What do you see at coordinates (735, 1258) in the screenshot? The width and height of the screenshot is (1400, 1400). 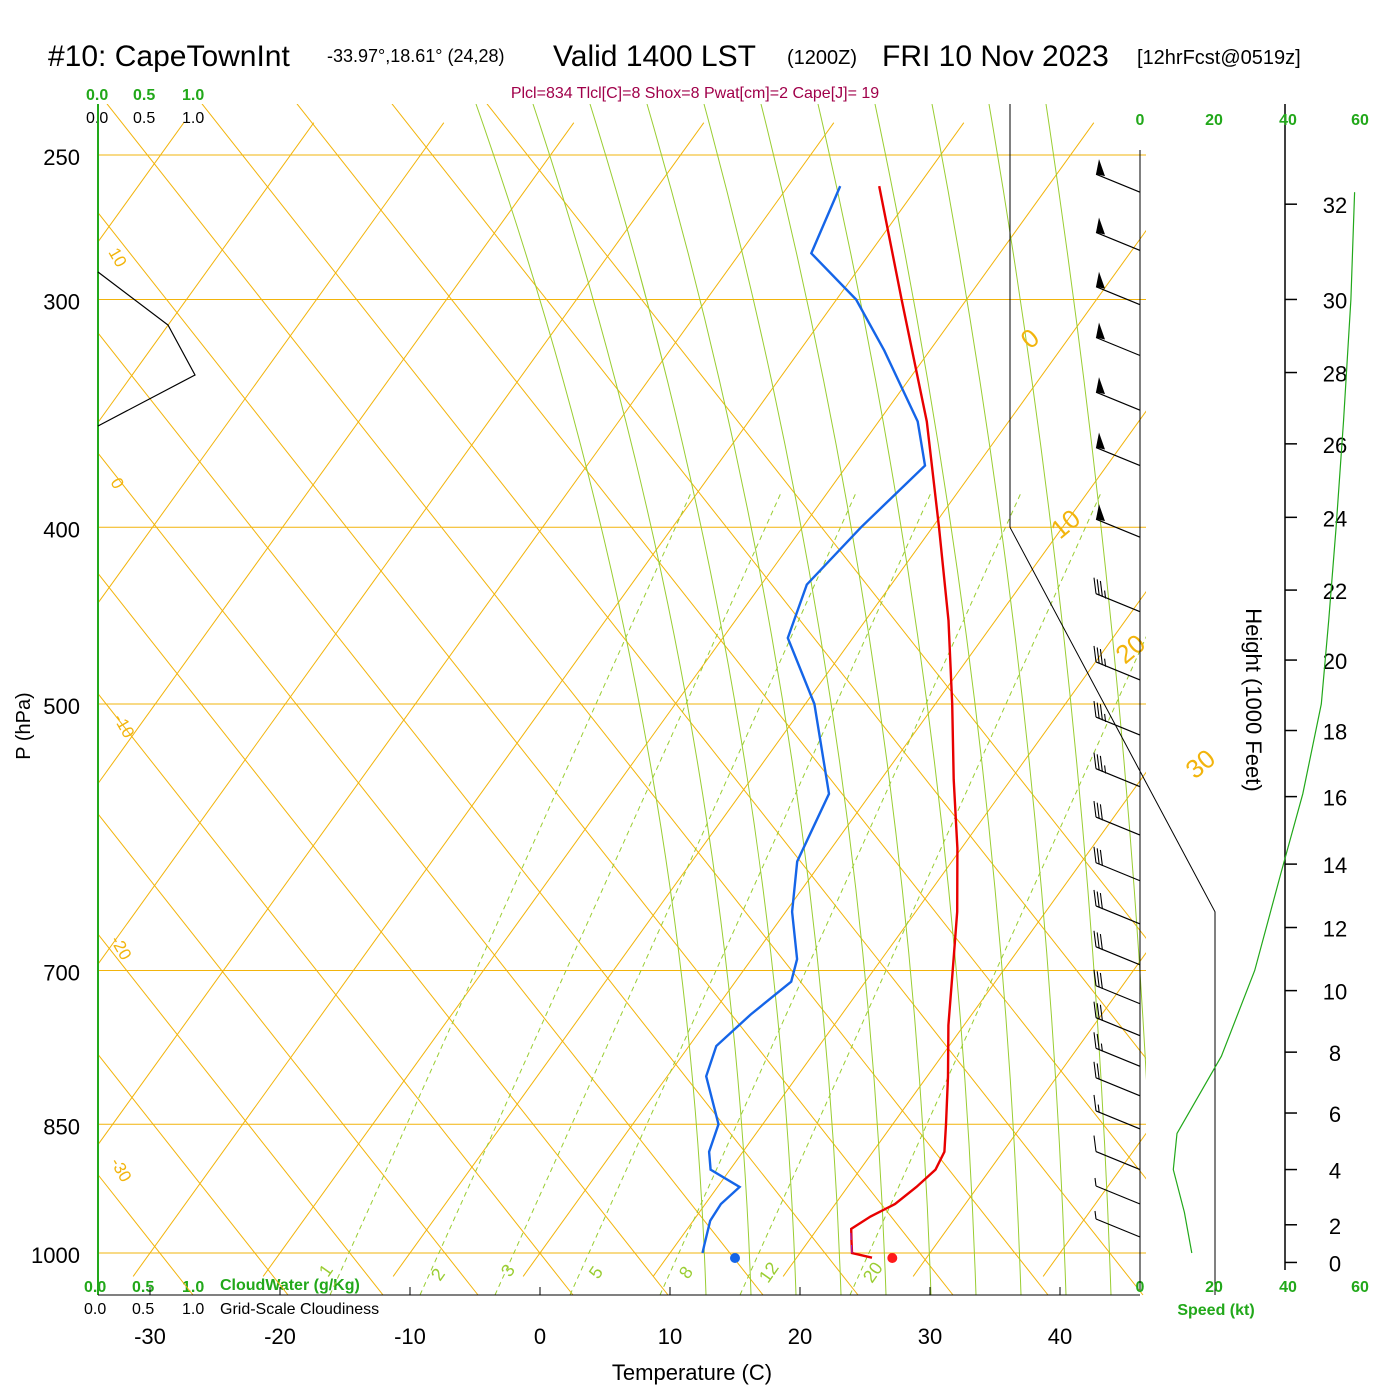 I see `surface-dew-marker` at bounding box center [735, 1258].